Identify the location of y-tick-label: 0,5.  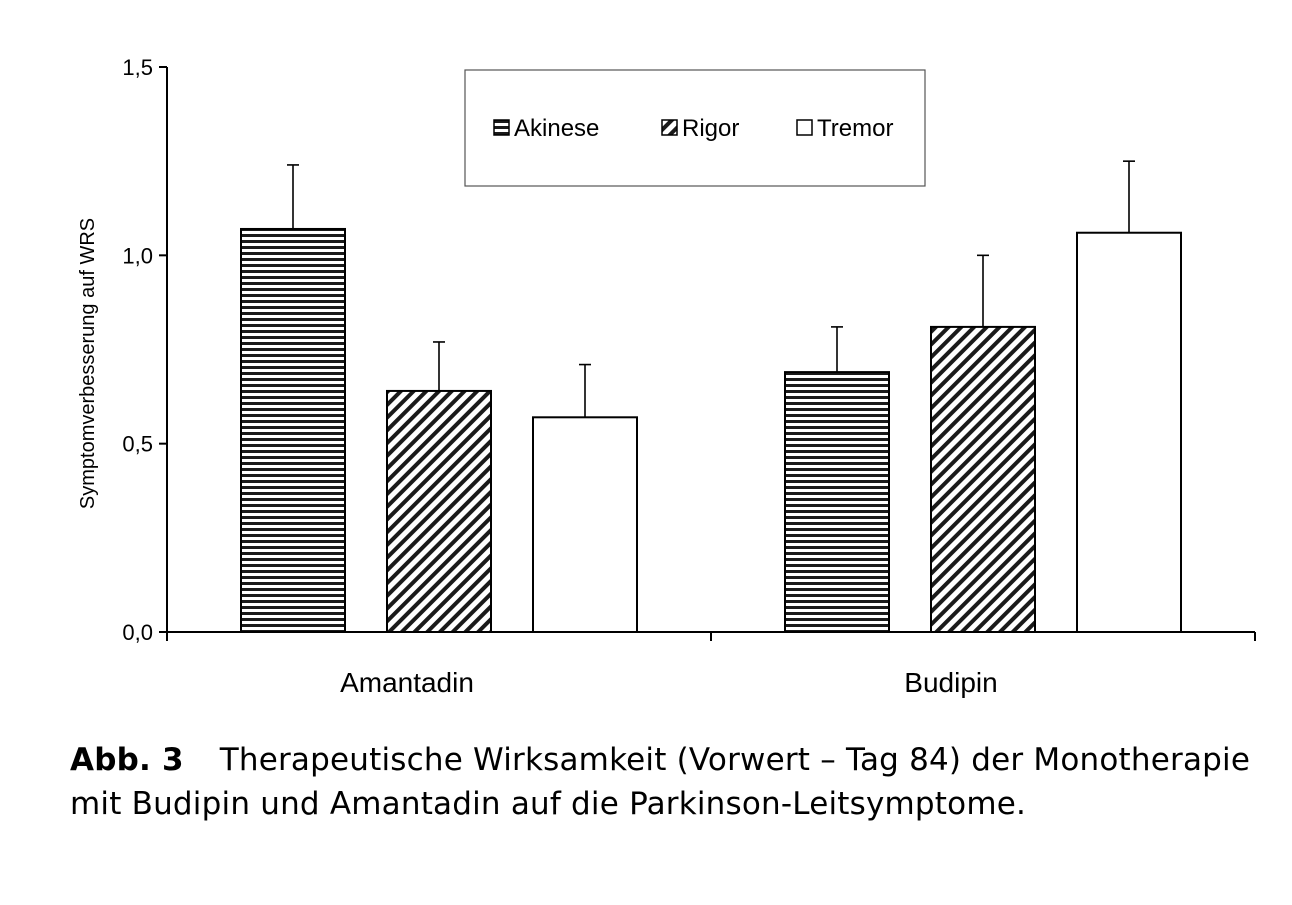
(137, 444).